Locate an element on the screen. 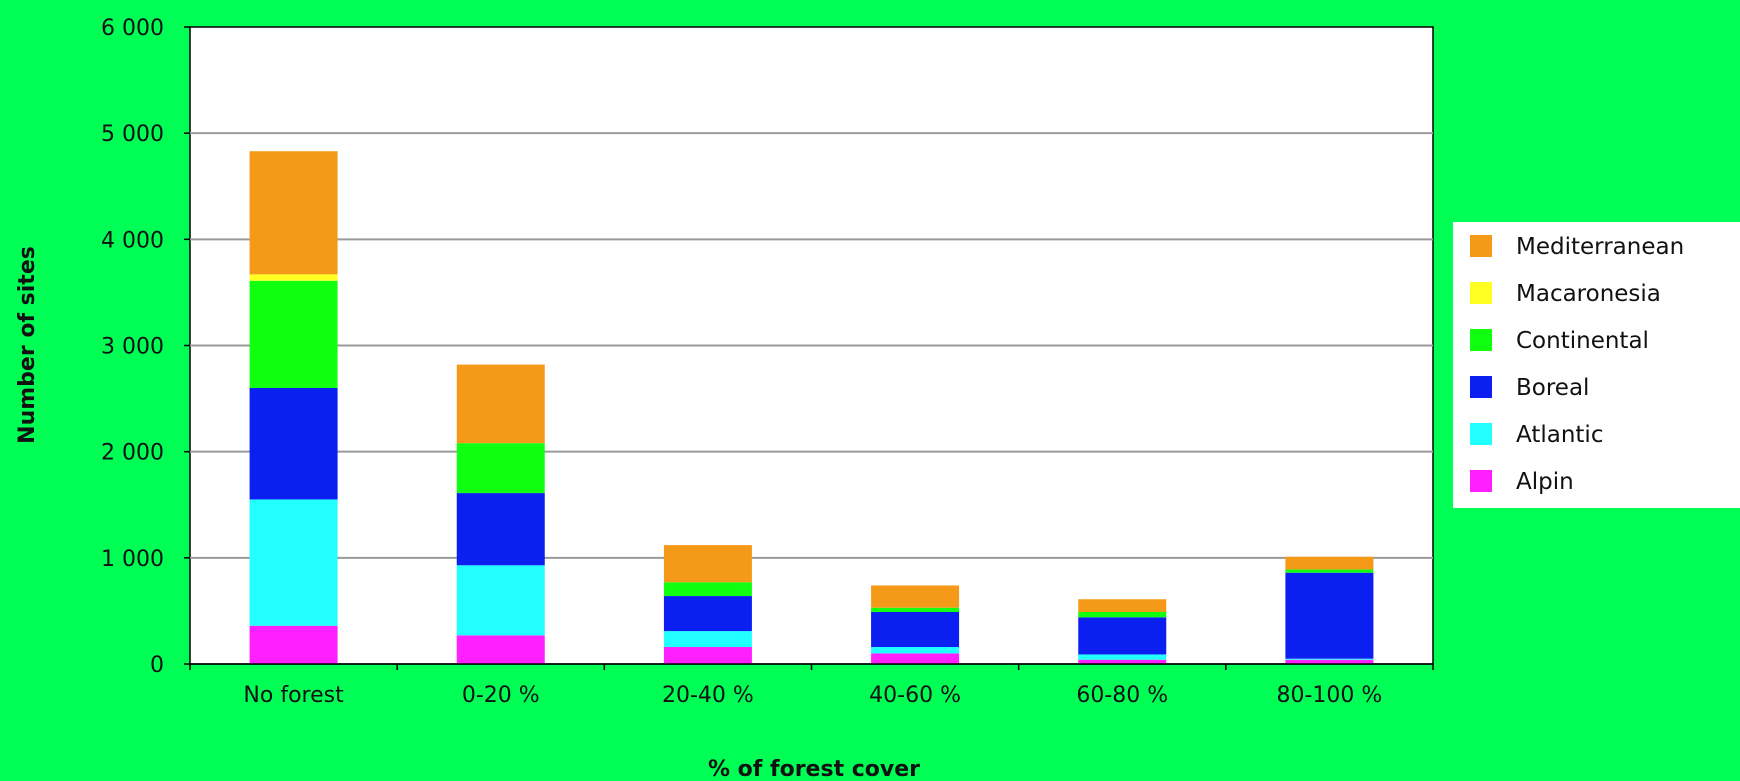  y-axis-title: Number of sites is located at coordinates (27, 345).